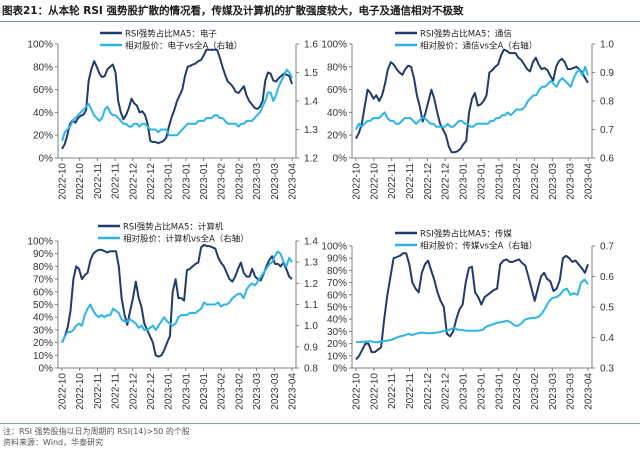  What do you see at coordinates (171, 34) in the screenshot?
I see `legend-label: RSI强势占比MA5：电子` at bounding box center [171, 34].